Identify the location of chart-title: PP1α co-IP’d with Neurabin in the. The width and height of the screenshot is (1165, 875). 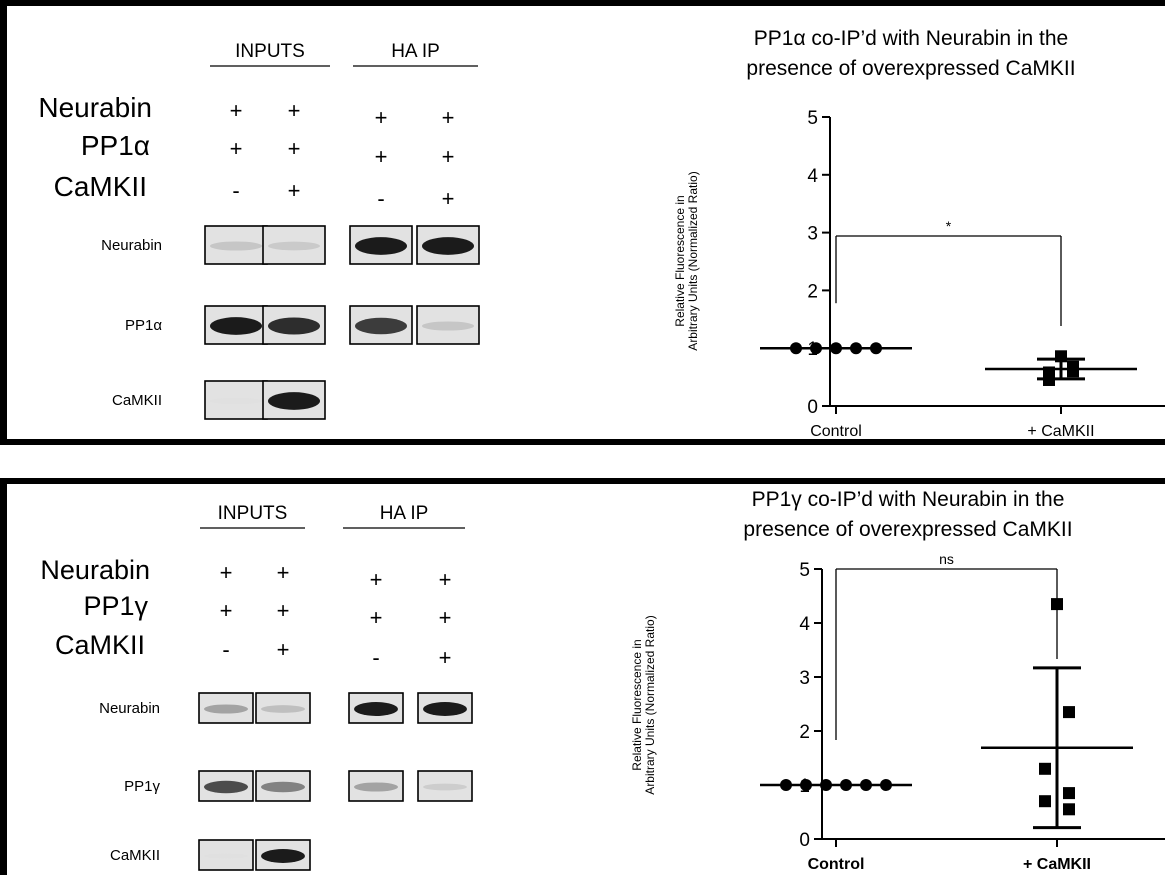
(911, 38).